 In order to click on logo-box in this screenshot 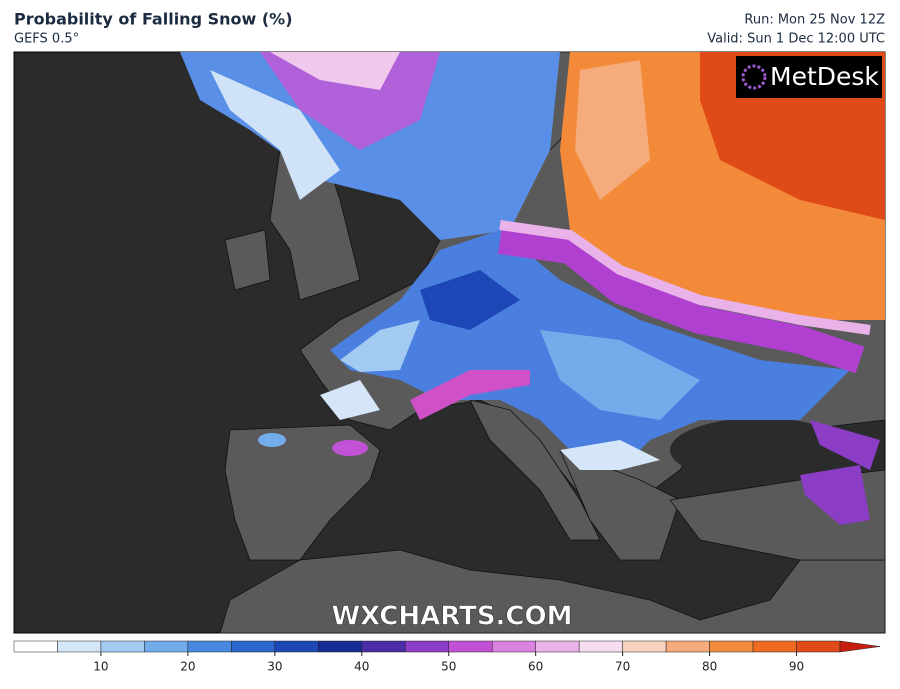, I will do `click(809, 77)`.